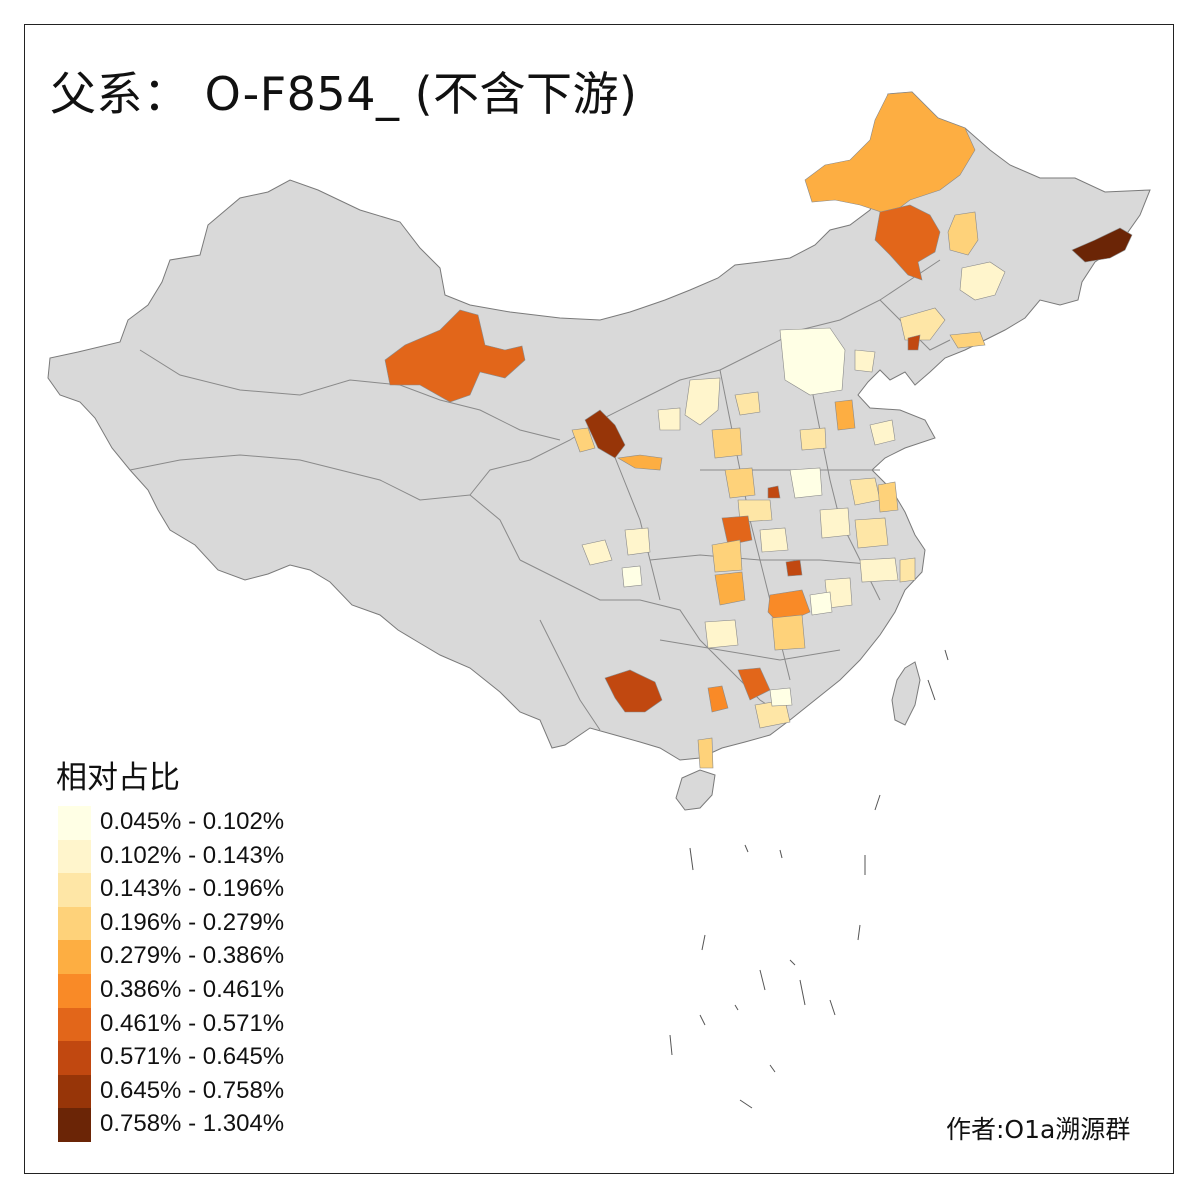 The height and width of the screenshot is (1200, 1200). I want to click on region-shaanxi-orange, so click(737, 530).